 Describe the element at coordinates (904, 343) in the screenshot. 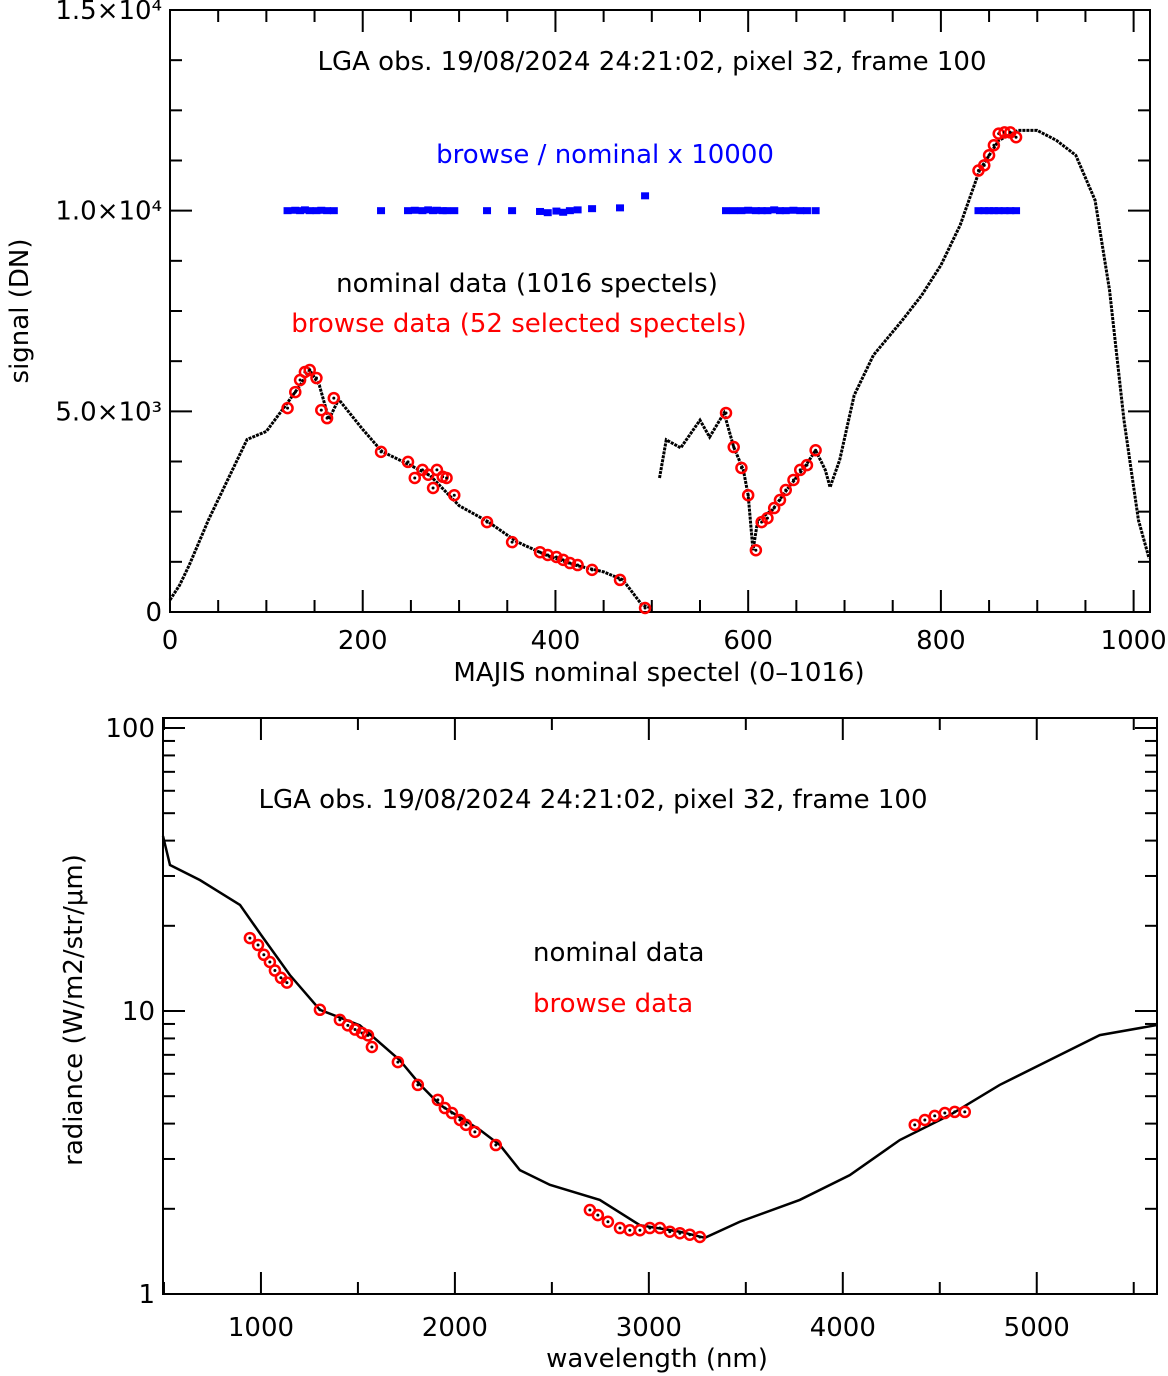

I see `nominal-data-line` at that location.